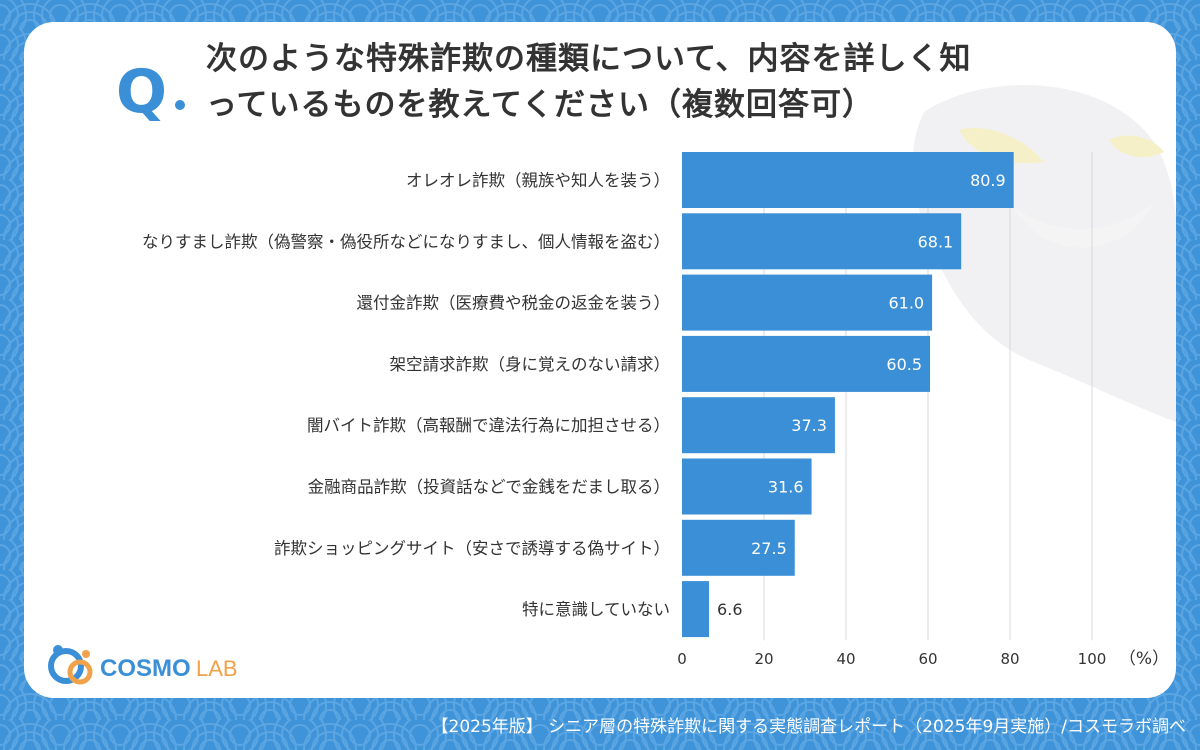 This screenshot has width=1200, height=750. What do you see at coordinates (488, 425) in the screenshot?
I see `category-label: 闇バイト詐欺（高報酬で違法行為に加担させる）` at bounding box center [488, 425].